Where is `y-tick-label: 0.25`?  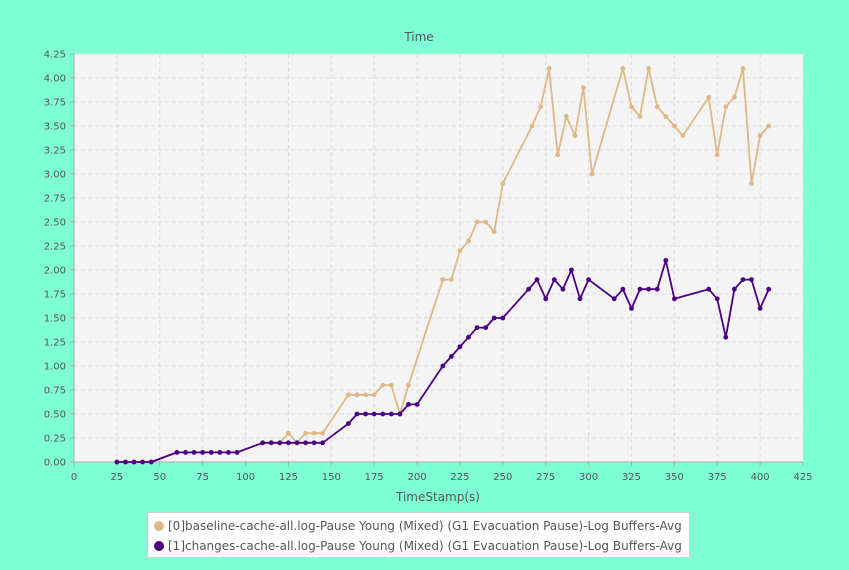 y-tick-label: 0.25 is located at coordinates (55, 439).